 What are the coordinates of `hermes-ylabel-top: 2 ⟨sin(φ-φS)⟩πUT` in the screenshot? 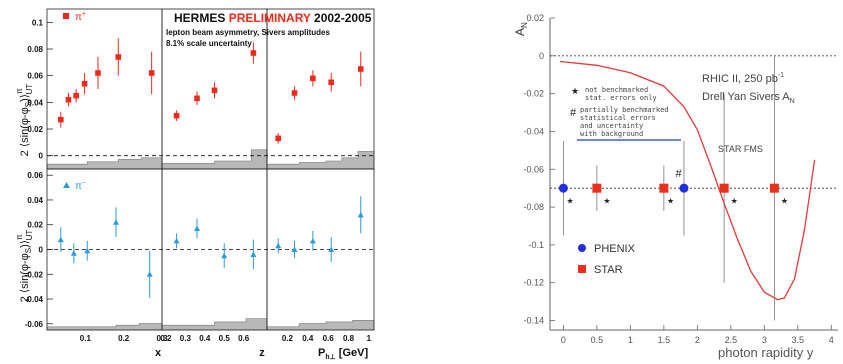 It's located at (24, 120).